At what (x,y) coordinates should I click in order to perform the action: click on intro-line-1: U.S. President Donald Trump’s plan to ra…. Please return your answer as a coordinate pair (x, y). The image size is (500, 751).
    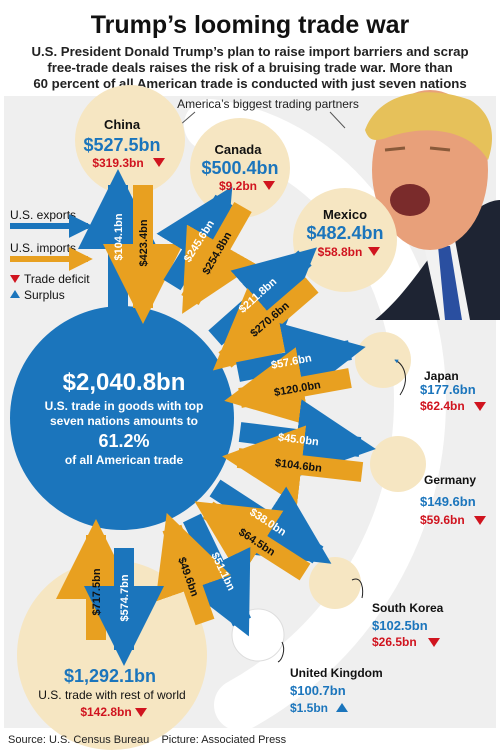
    Looking at the image, I should click on (249, 51).